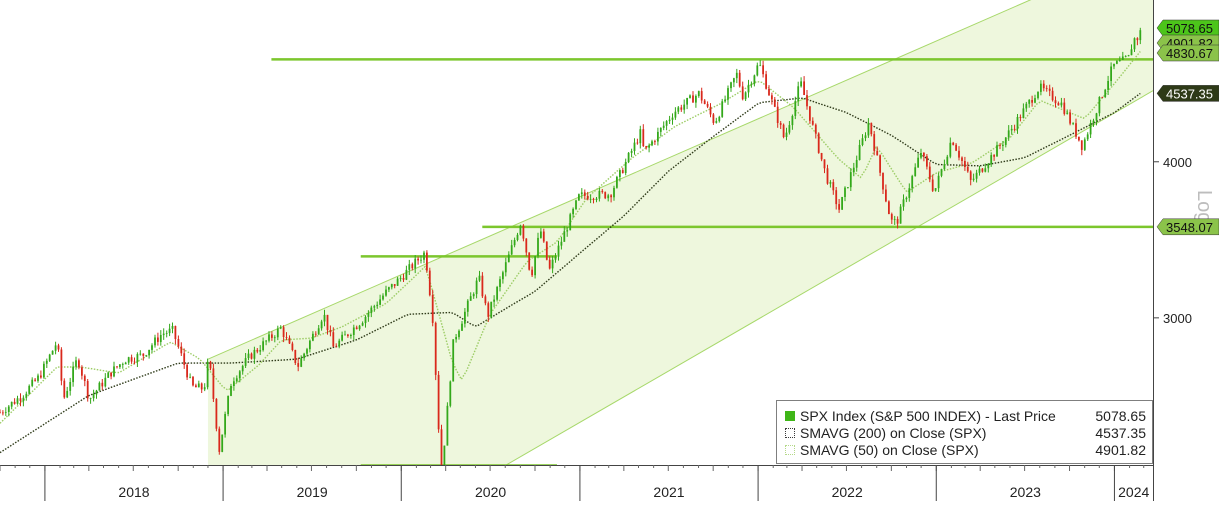 The image size is (1219, 506). I want to click on price-tag-3: 4537.35, so click(1187, 93).